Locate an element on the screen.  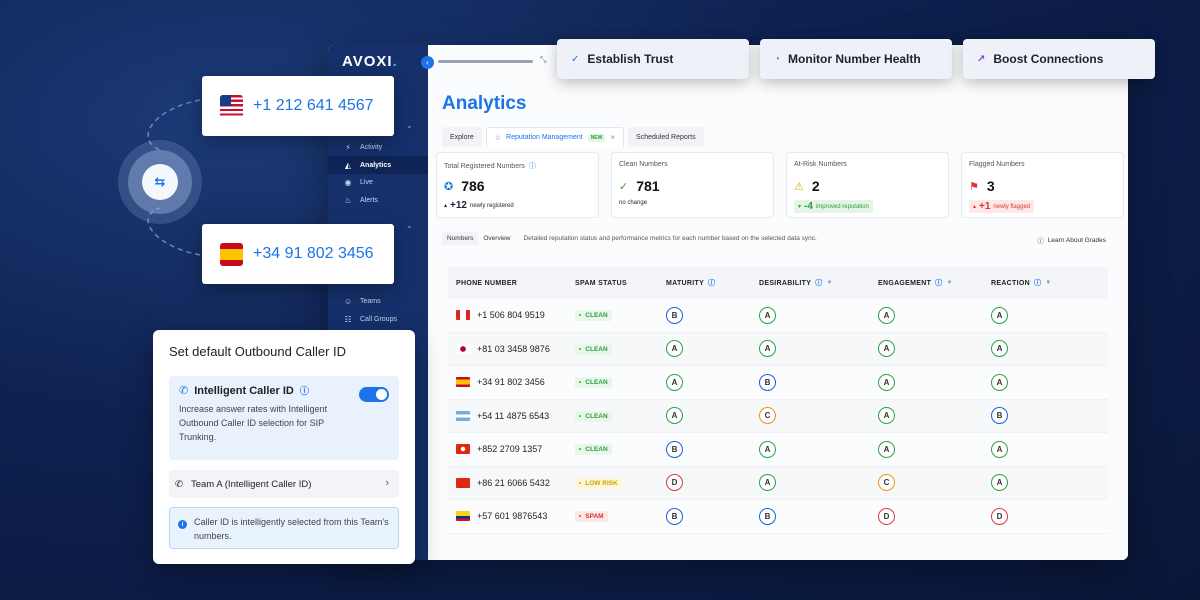
table-row: +86 21 6066 5432 • LOW RISK D A C A is located at coordinates (778, 483).